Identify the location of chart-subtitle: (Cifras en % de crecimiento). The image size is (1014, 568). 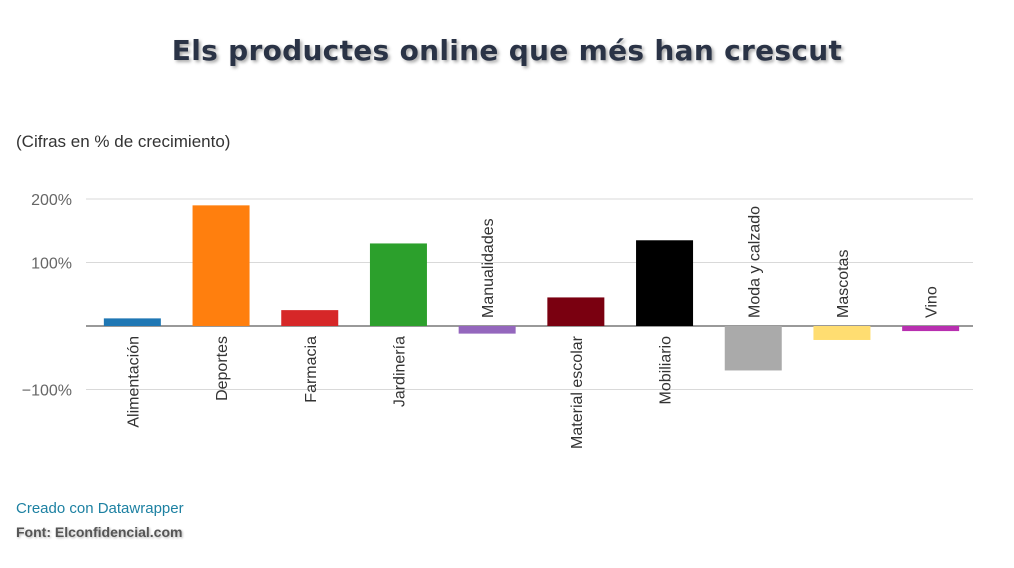
(123, 141).